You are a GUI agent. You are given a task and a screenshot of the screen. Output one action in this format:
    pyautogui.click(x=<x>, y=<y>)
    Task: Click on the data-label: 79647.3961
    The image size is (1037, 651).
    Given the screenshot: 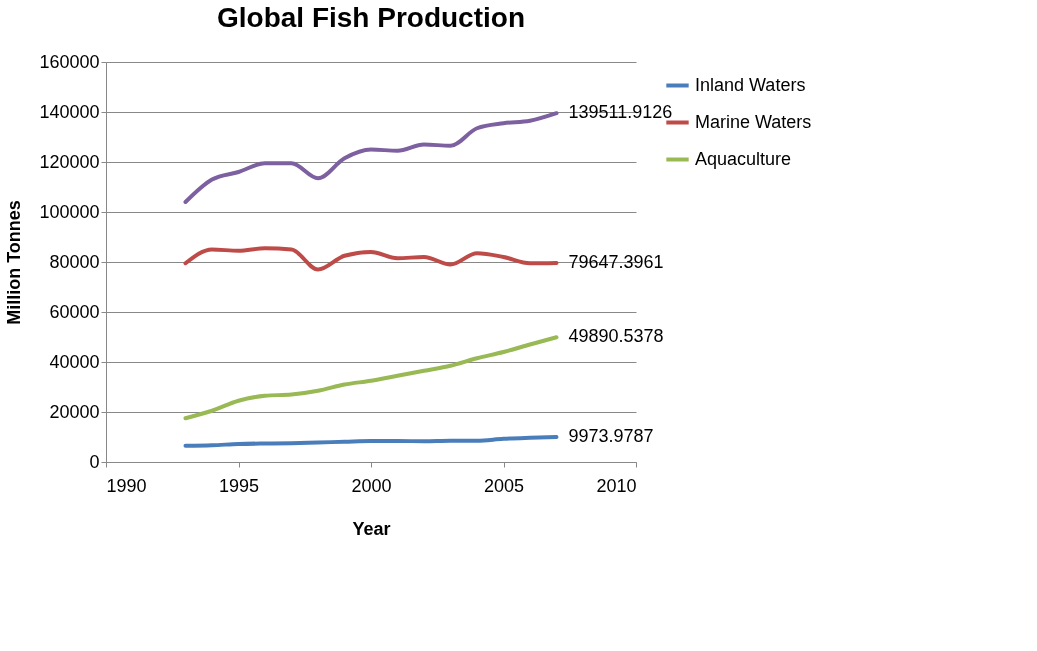 What is the action you would take?
    pyautogui.click(x=616, y=261)
    